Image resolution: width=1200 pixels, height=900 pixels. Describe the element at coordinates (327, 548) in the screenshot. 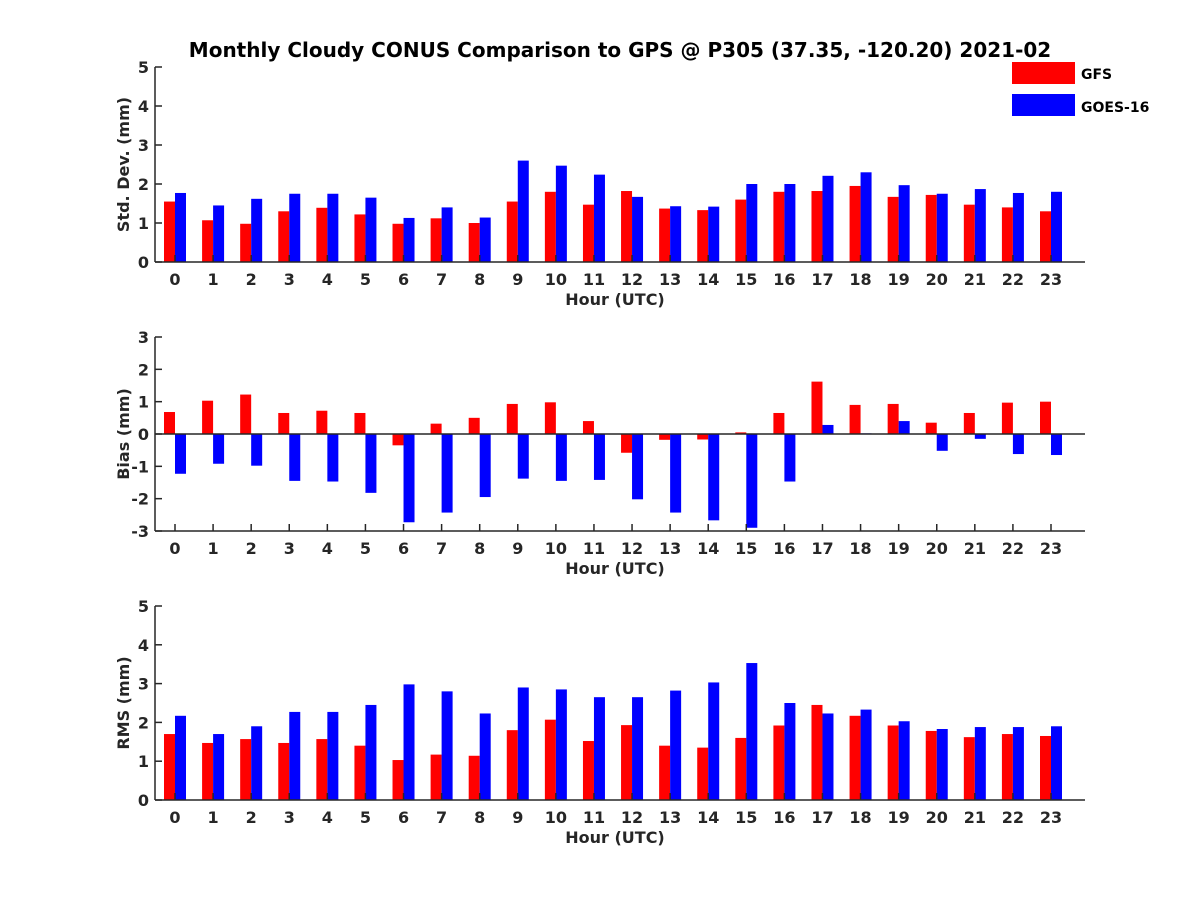

I see `x-tick-label: 4` at that location.